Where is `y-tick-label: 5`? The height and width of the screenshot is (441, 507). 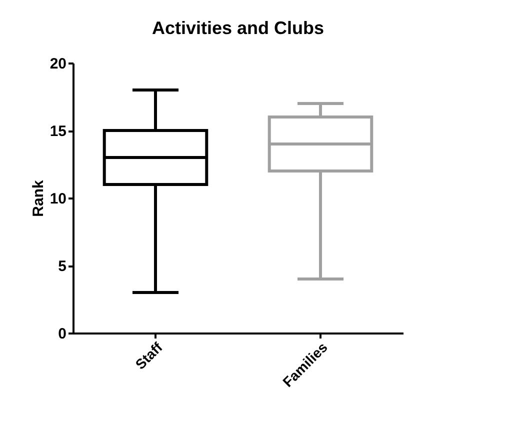
y-tick-label: 5 is located at coordinates (62, 266).